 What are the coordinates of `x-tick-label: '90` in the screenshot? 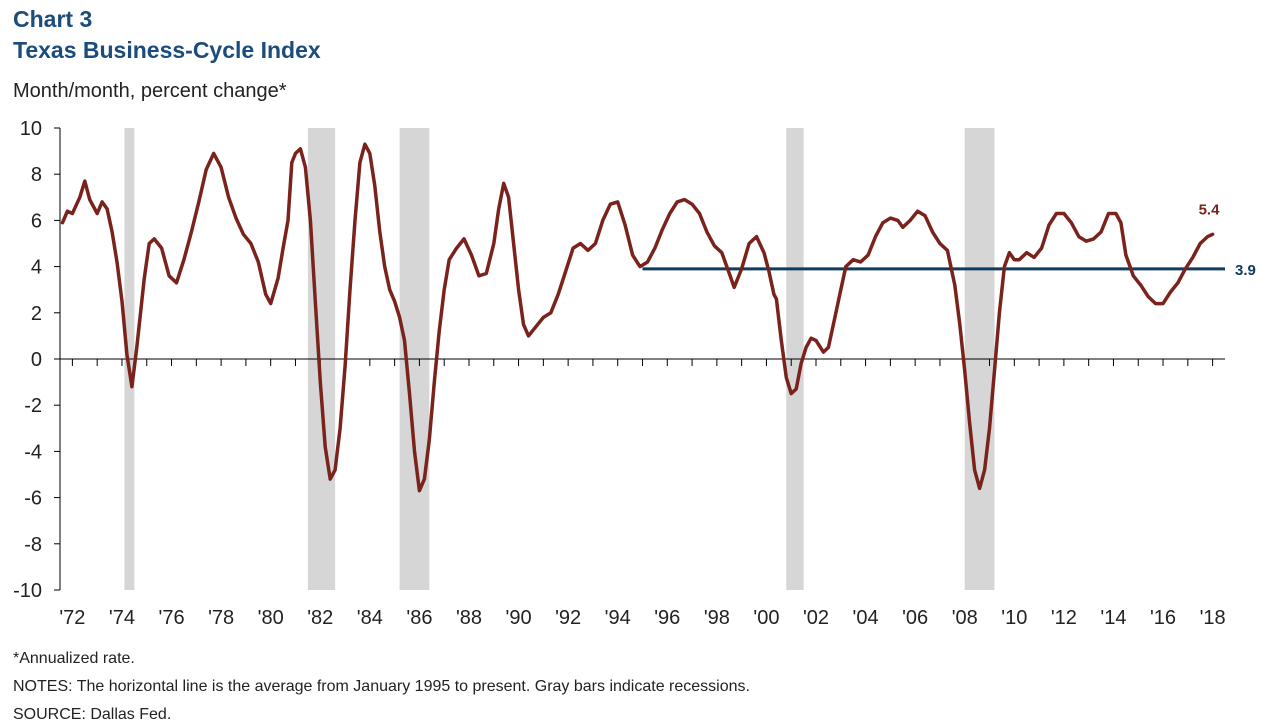 It's located at (519, 618).